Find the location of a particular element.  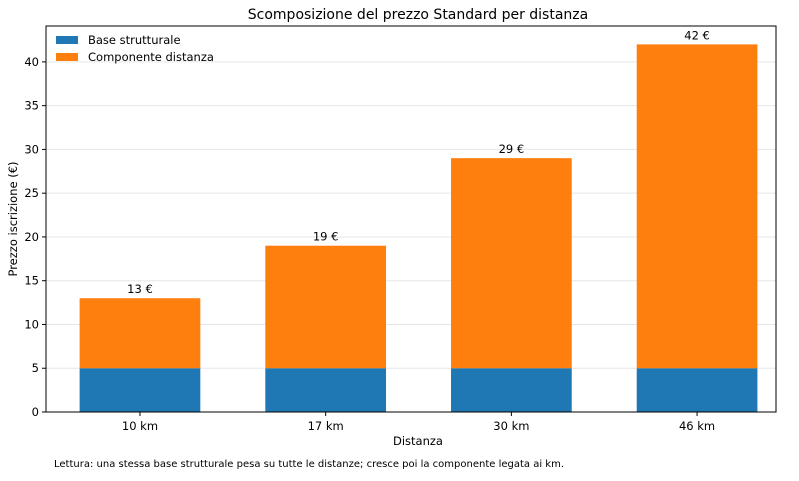

x-tick-label: 46 km is located at coordinates (697, 426).